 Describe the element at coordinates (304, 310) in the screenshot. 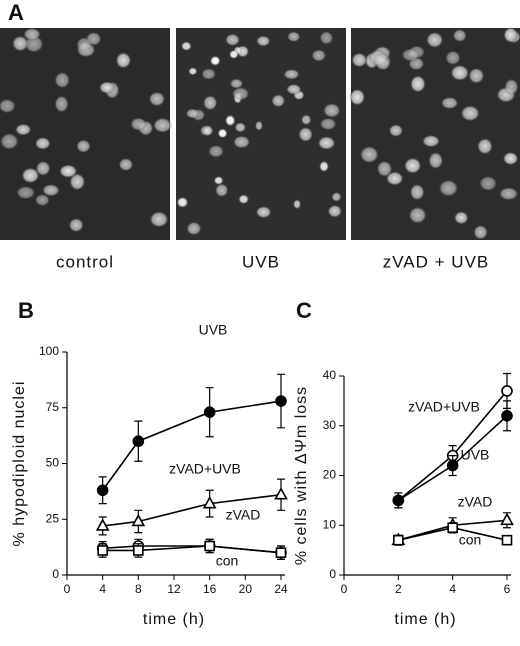

I see `panel-letter: C` at that location.